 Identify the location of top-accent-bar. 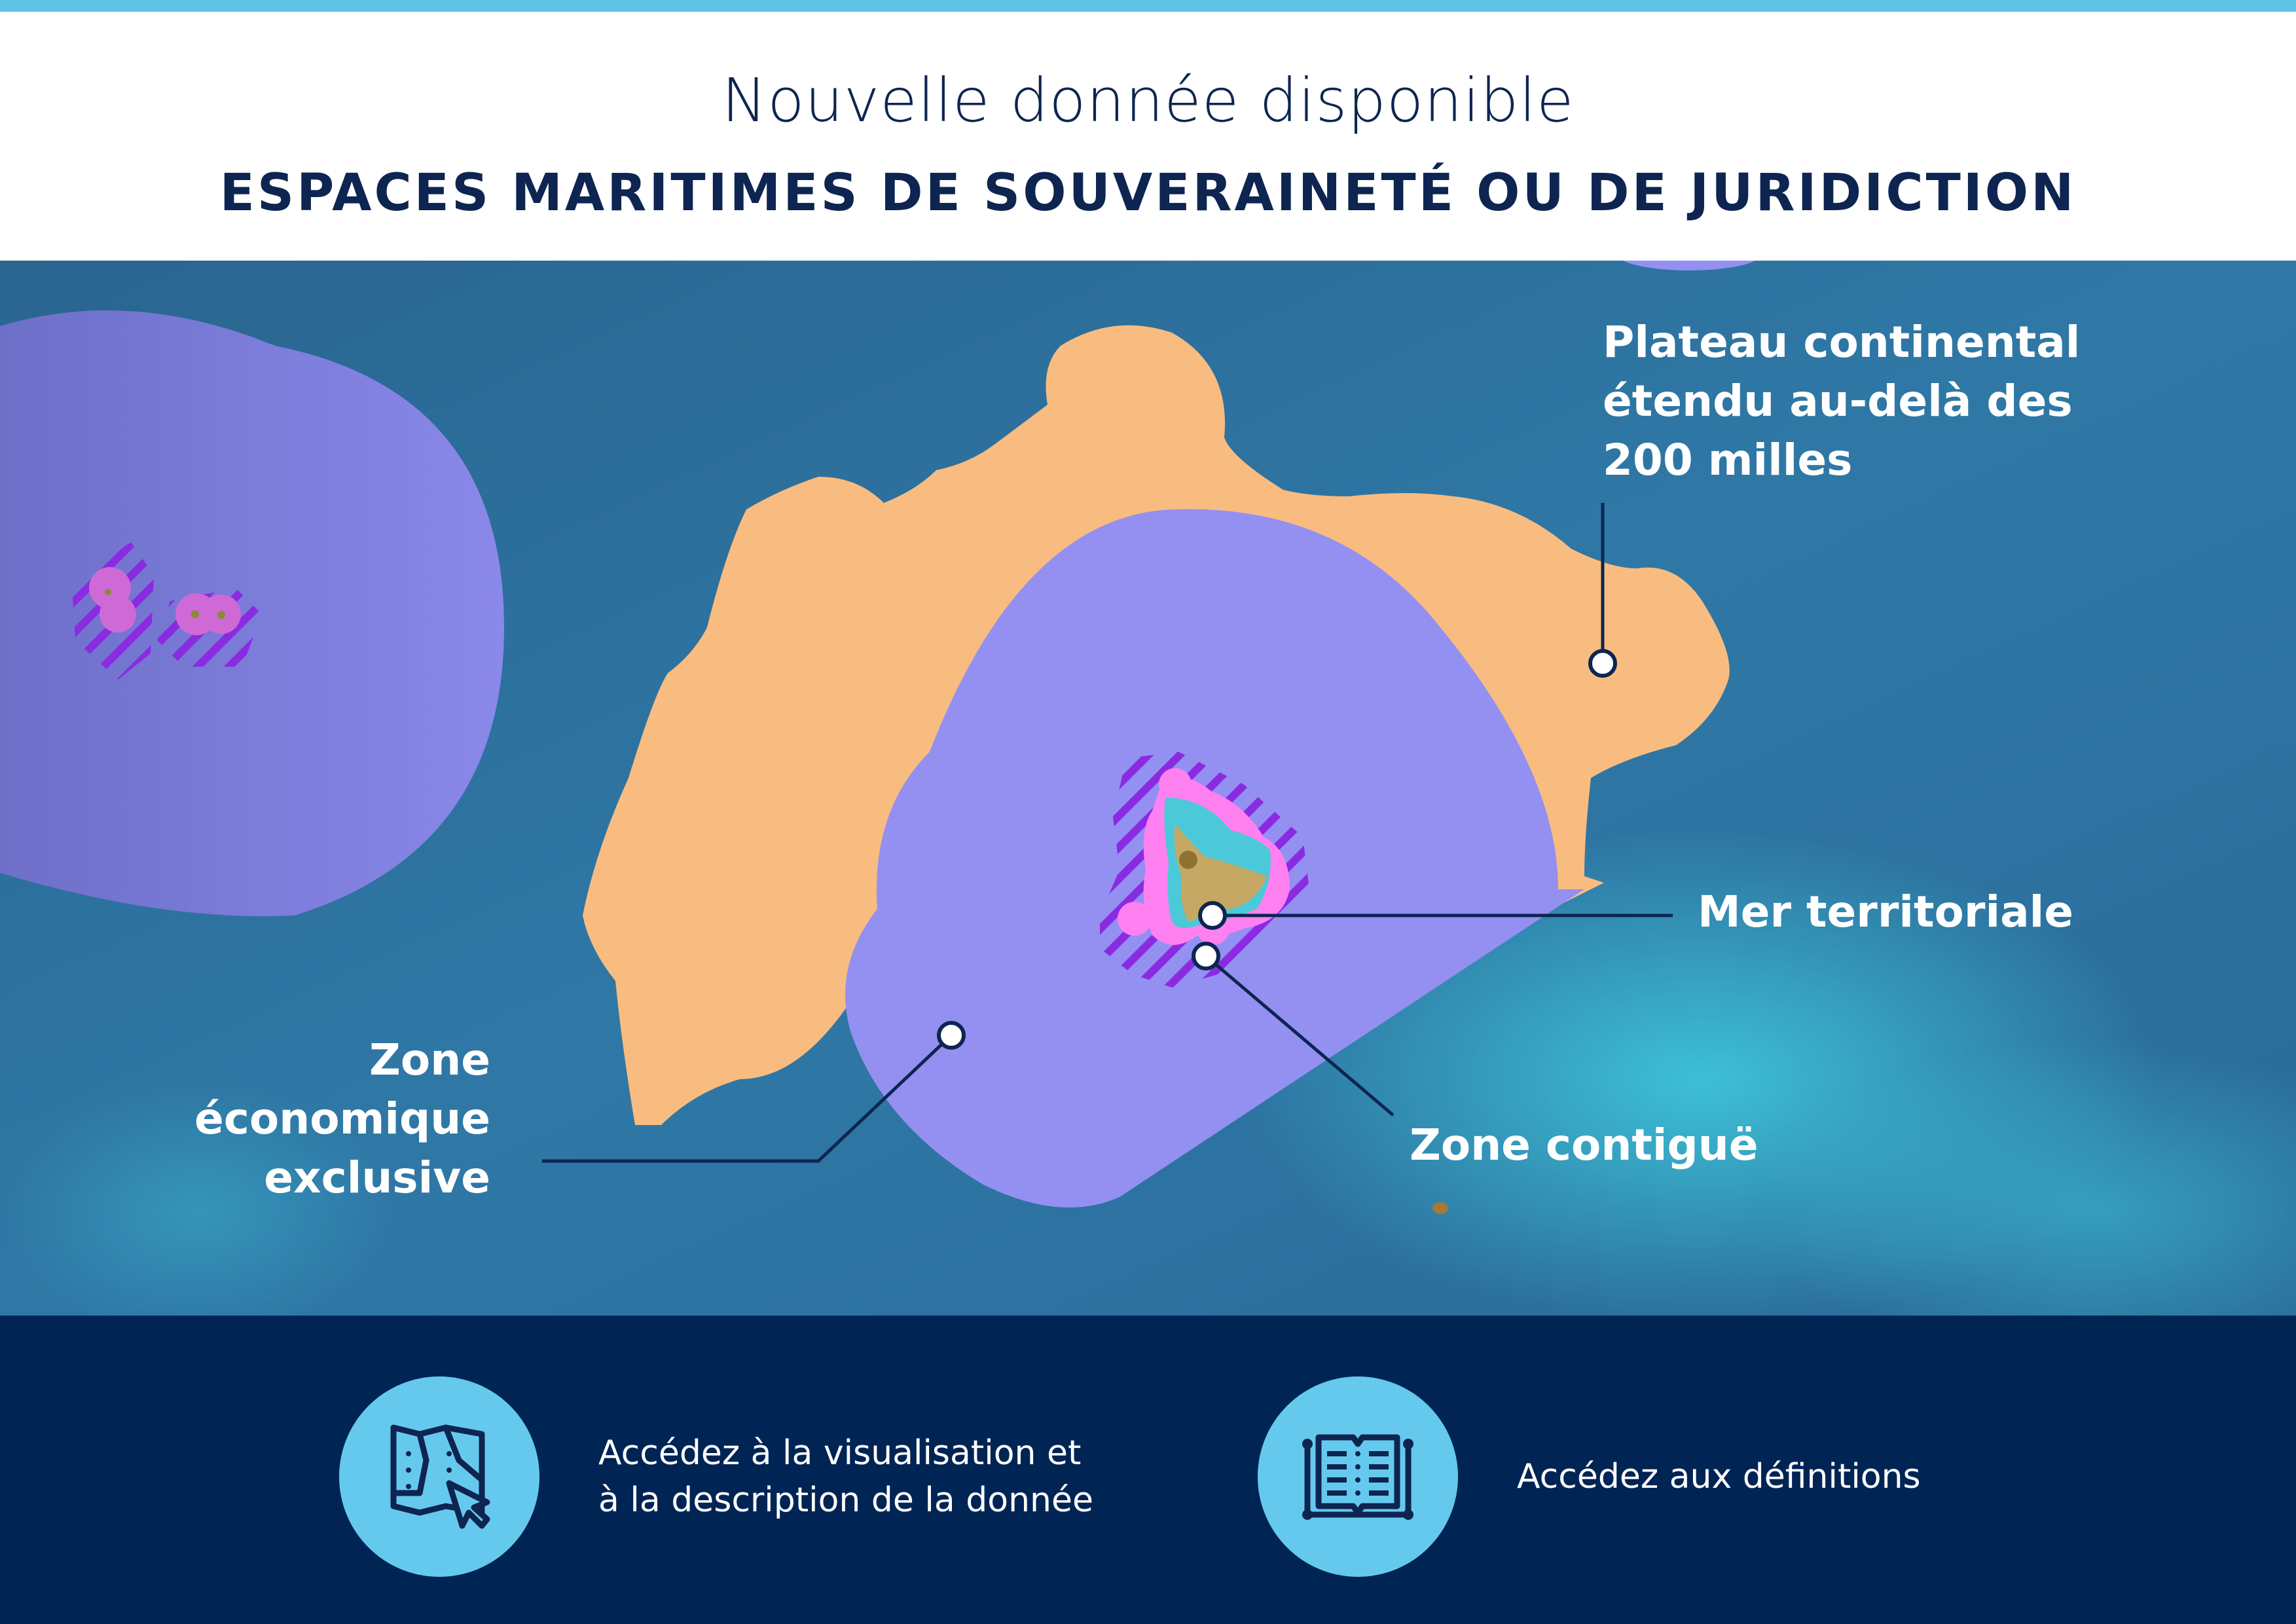
(1148, 6).